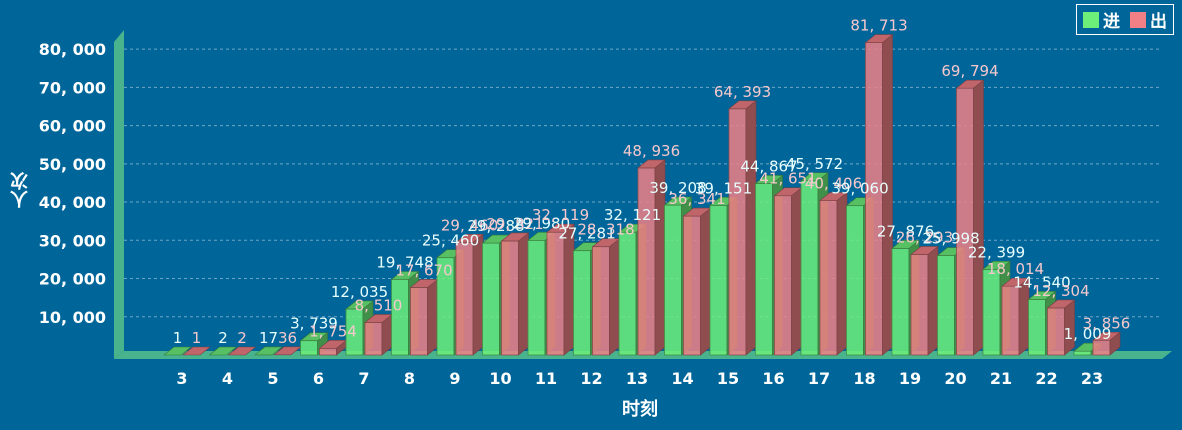 This screenshot has width=1182, height=430. Describe the element at coordinates (181, 378) in the screenshot. I see `x-tick-label: 3` at that location.